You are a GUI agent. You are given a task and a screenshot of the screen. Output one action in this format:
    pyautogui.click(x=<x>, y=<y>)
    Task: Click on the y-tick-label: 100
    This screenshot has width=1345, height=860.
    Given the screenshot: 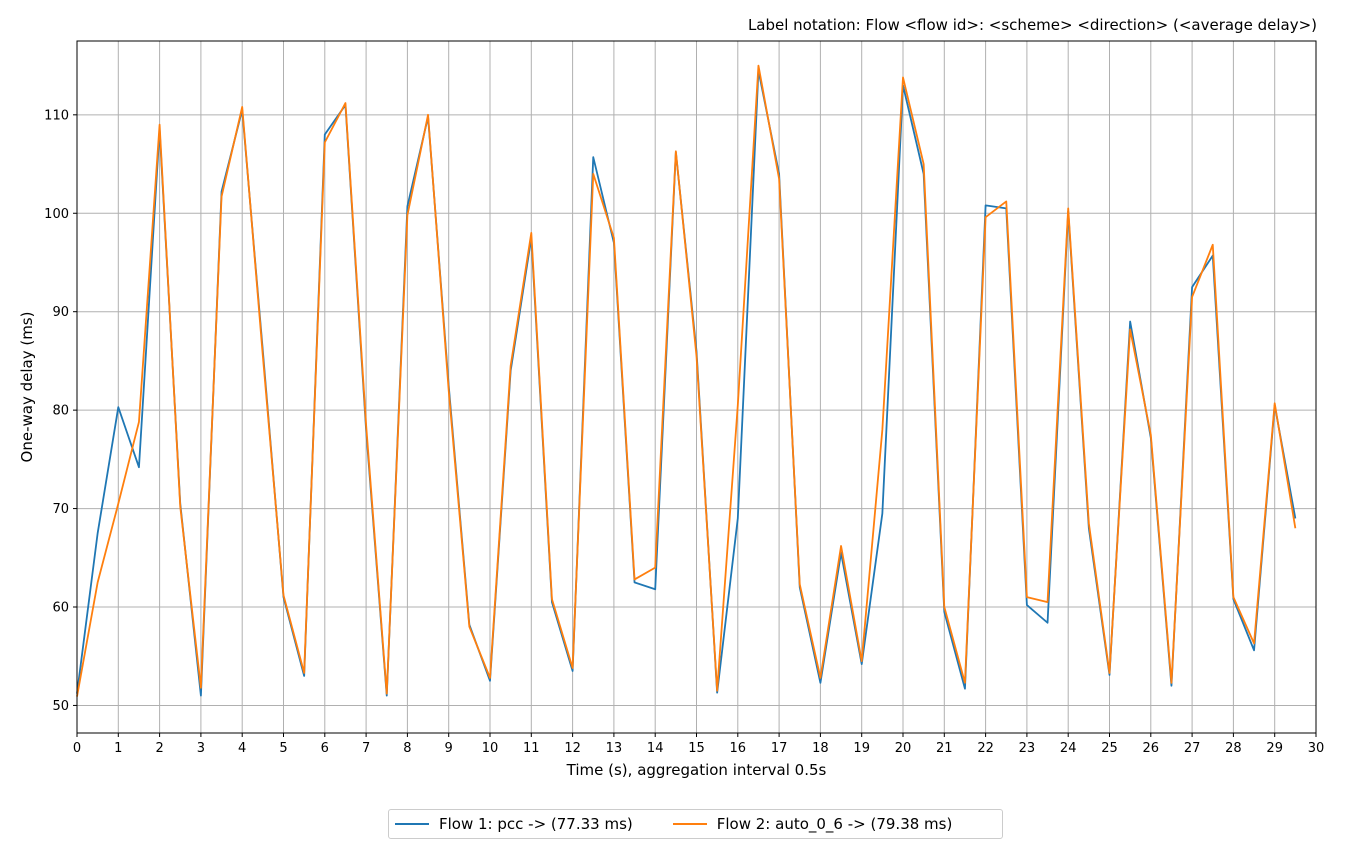 What is the action you would take?
    pyautogui.click(x=56, y=214)
    